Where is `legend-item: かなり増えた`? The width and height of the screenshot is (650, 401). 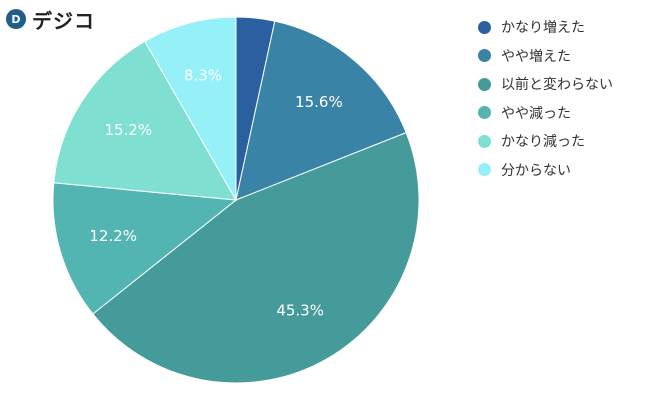
legend-item: かなり増えた is located at coordinates (563, 27).